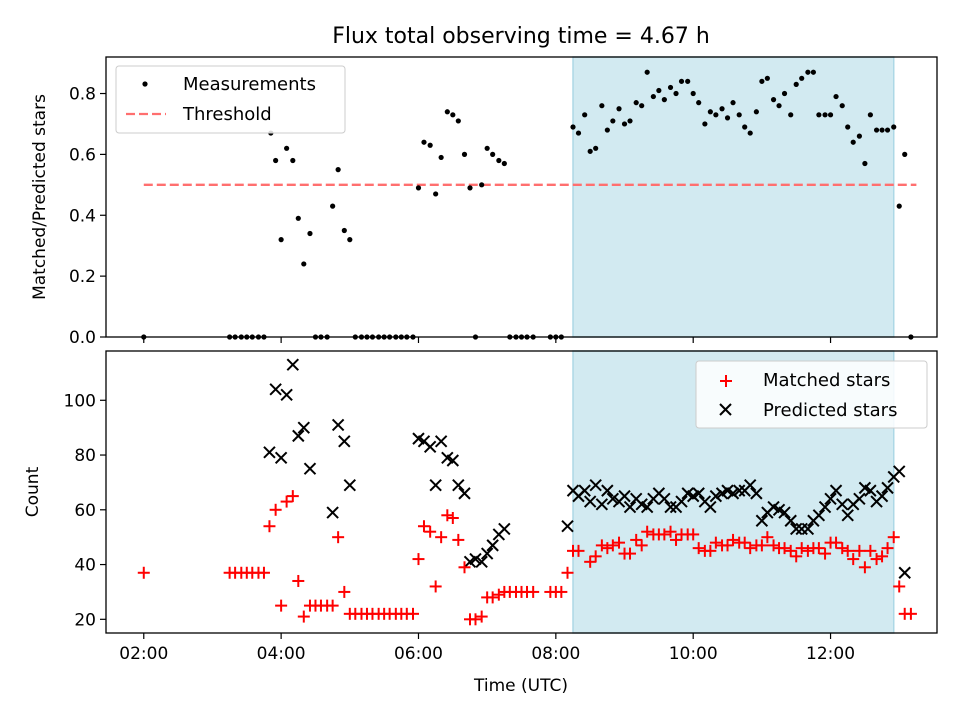 This screenshot has height=720, width=960. Describe the element at coordinates (249, 84) in the screenshot. I see `legend-measurements-label: Measurements` at that location.